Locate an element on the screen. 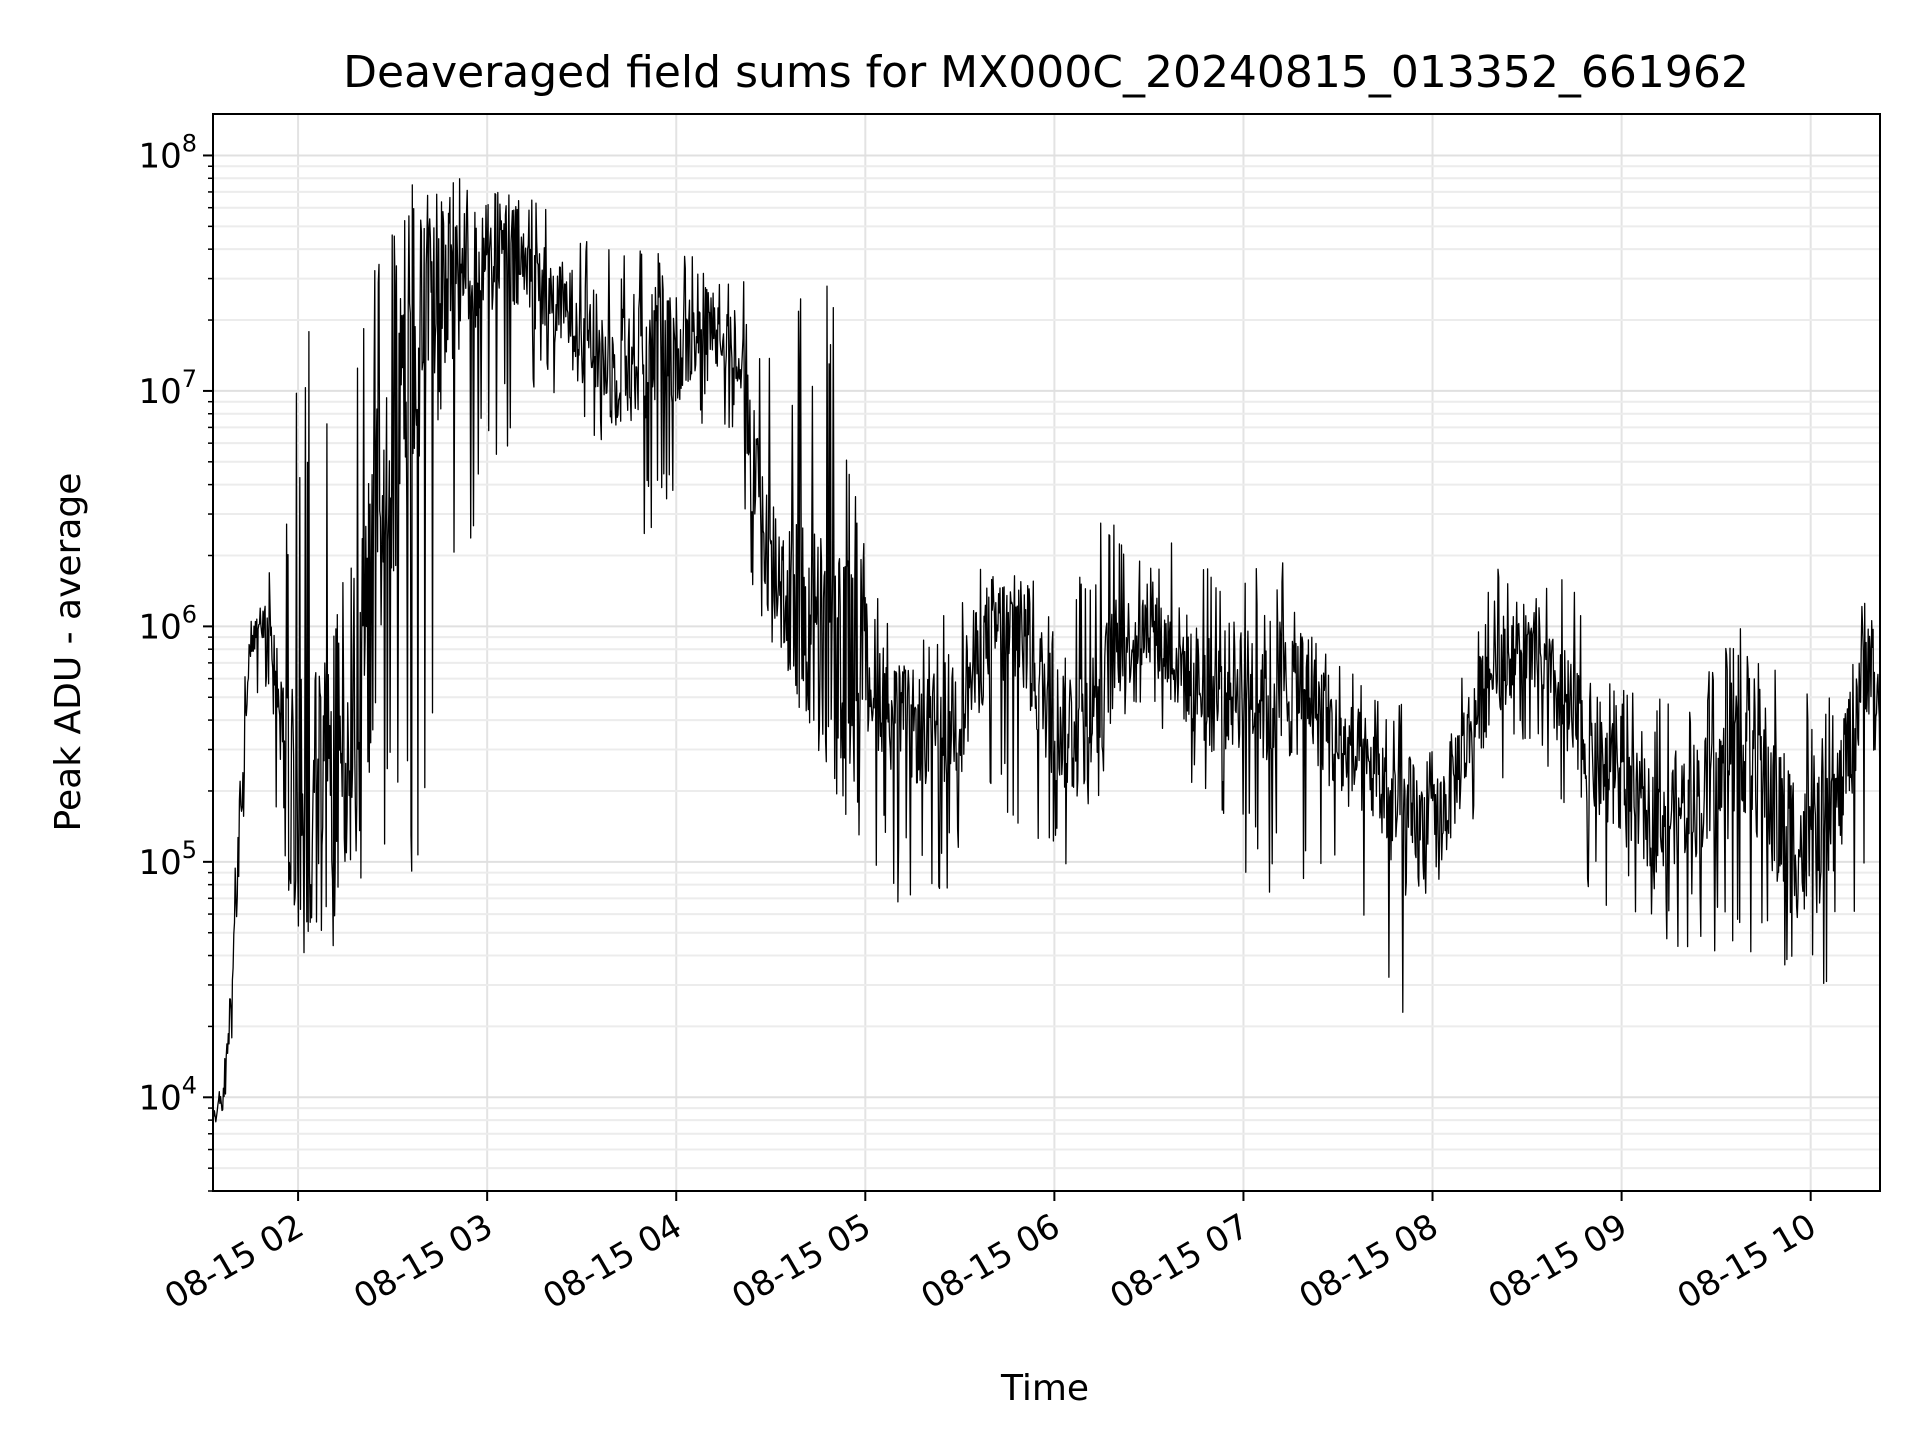 This screenshot has width=1920, height=1445. y-tick-label: 10⁸ is located at coordinates (167, 152).